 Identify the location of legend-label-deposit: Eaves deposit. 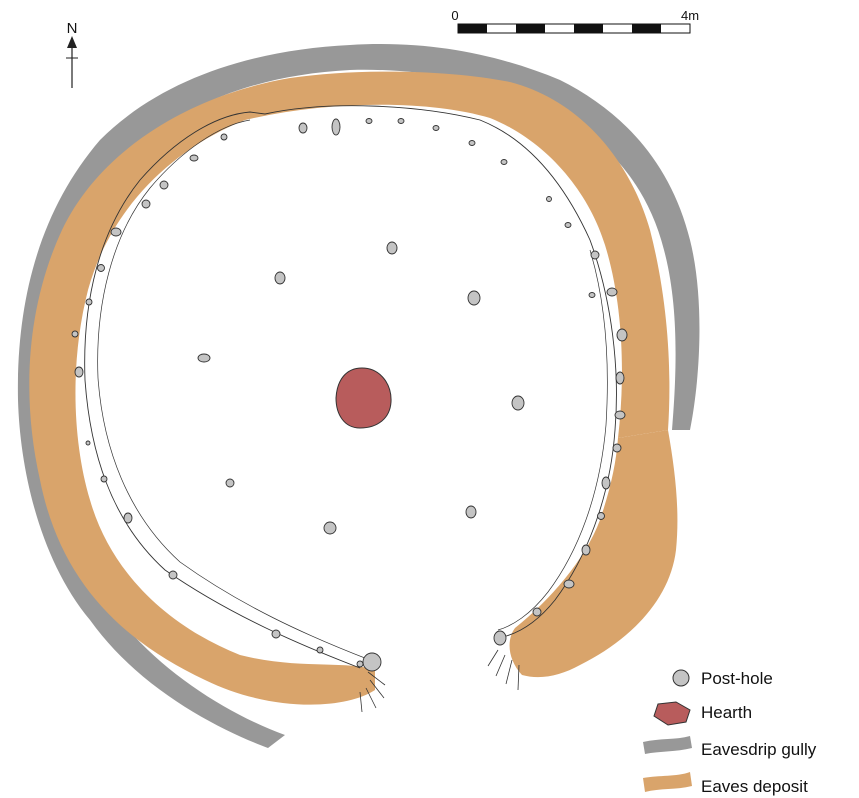
(754, 786).